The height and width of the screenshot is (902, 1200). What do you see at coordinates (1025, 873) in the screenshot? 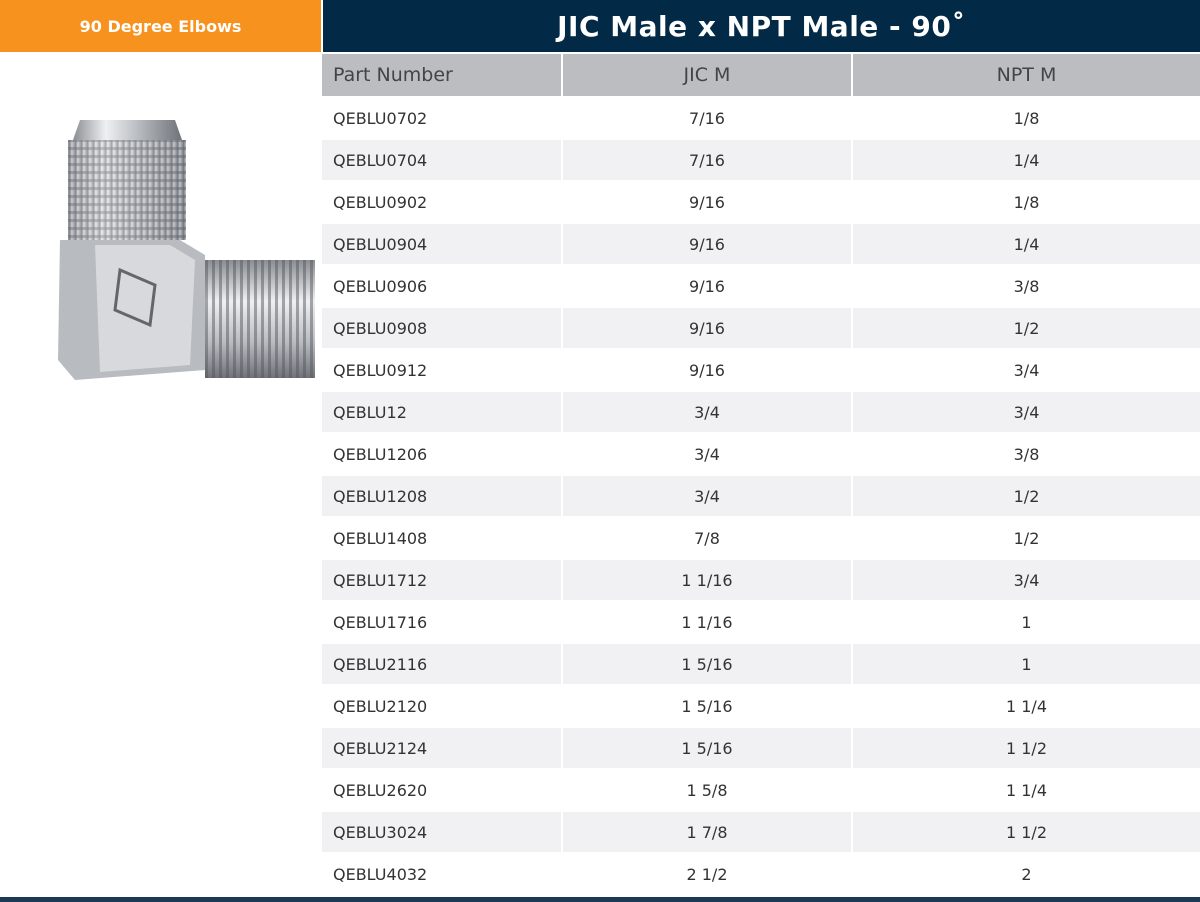
I see `npt-m-cell: 2` at bounding box center [1025, 873].